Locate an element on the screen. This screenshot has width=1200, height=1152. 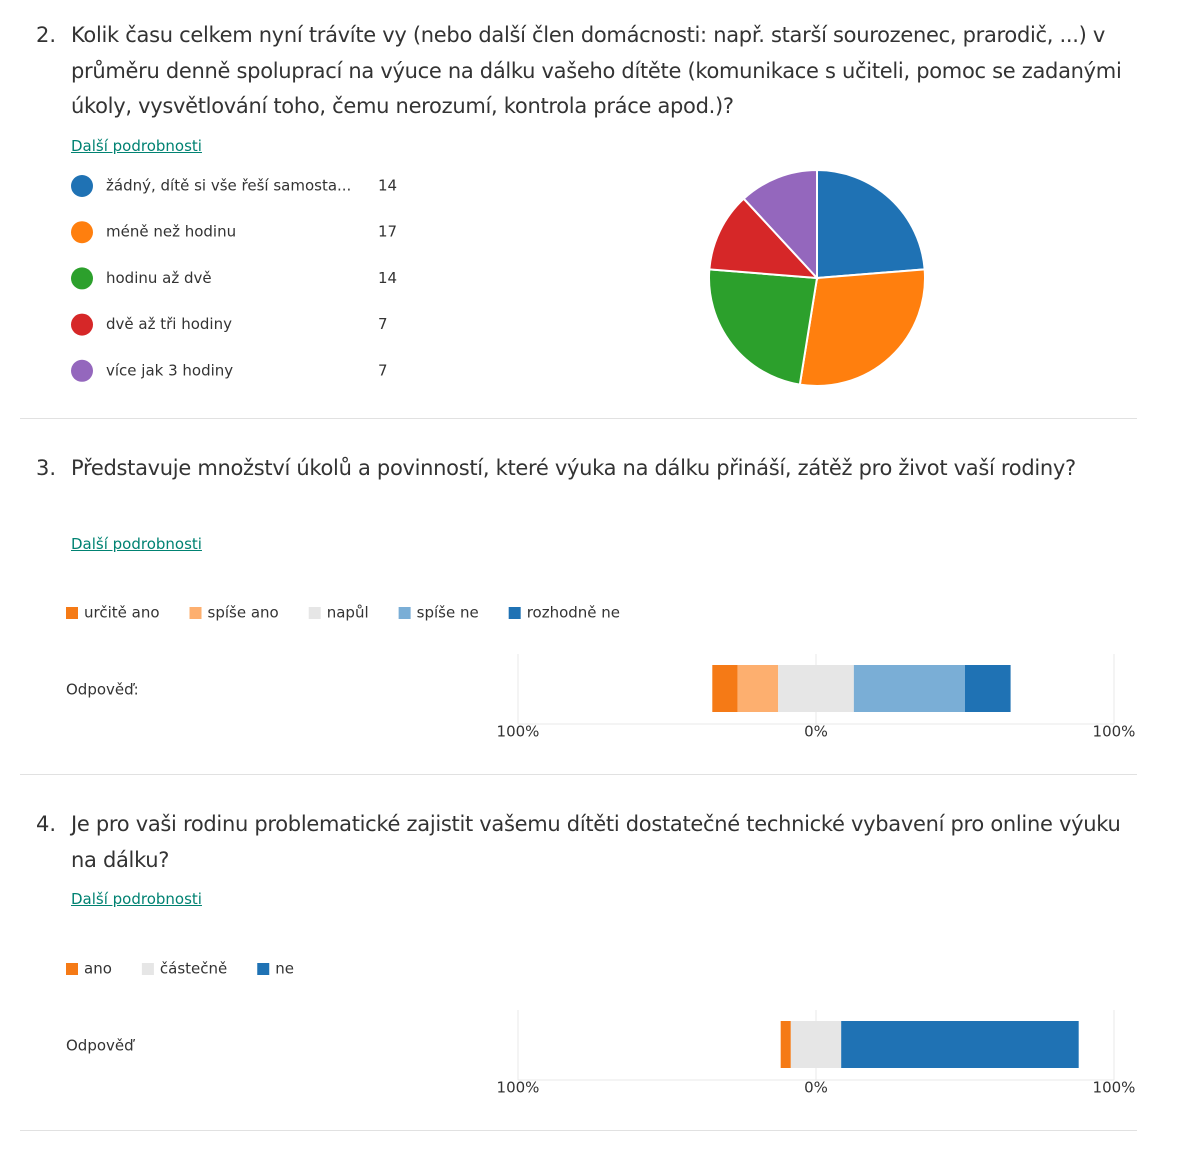
question-number: 4. is located at coordinates (46, 824).